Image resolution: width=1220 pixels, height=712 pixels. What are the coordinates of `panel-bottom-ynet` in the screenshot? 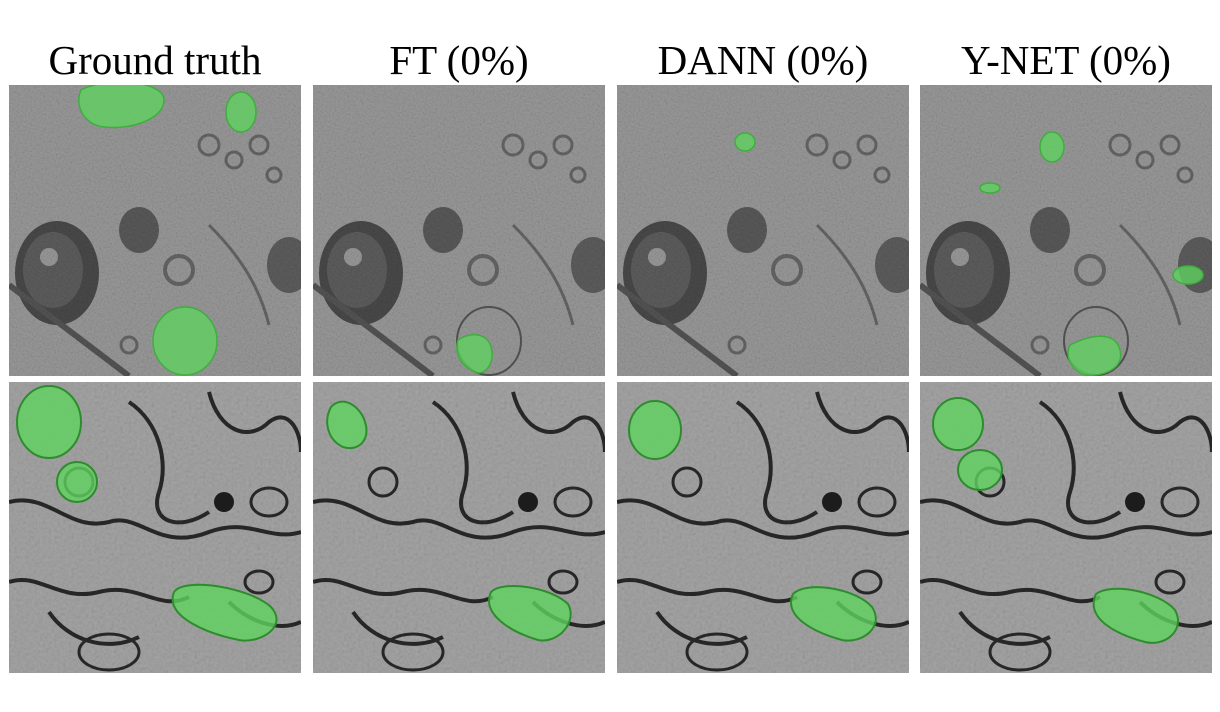 It's located at (1066, 527).